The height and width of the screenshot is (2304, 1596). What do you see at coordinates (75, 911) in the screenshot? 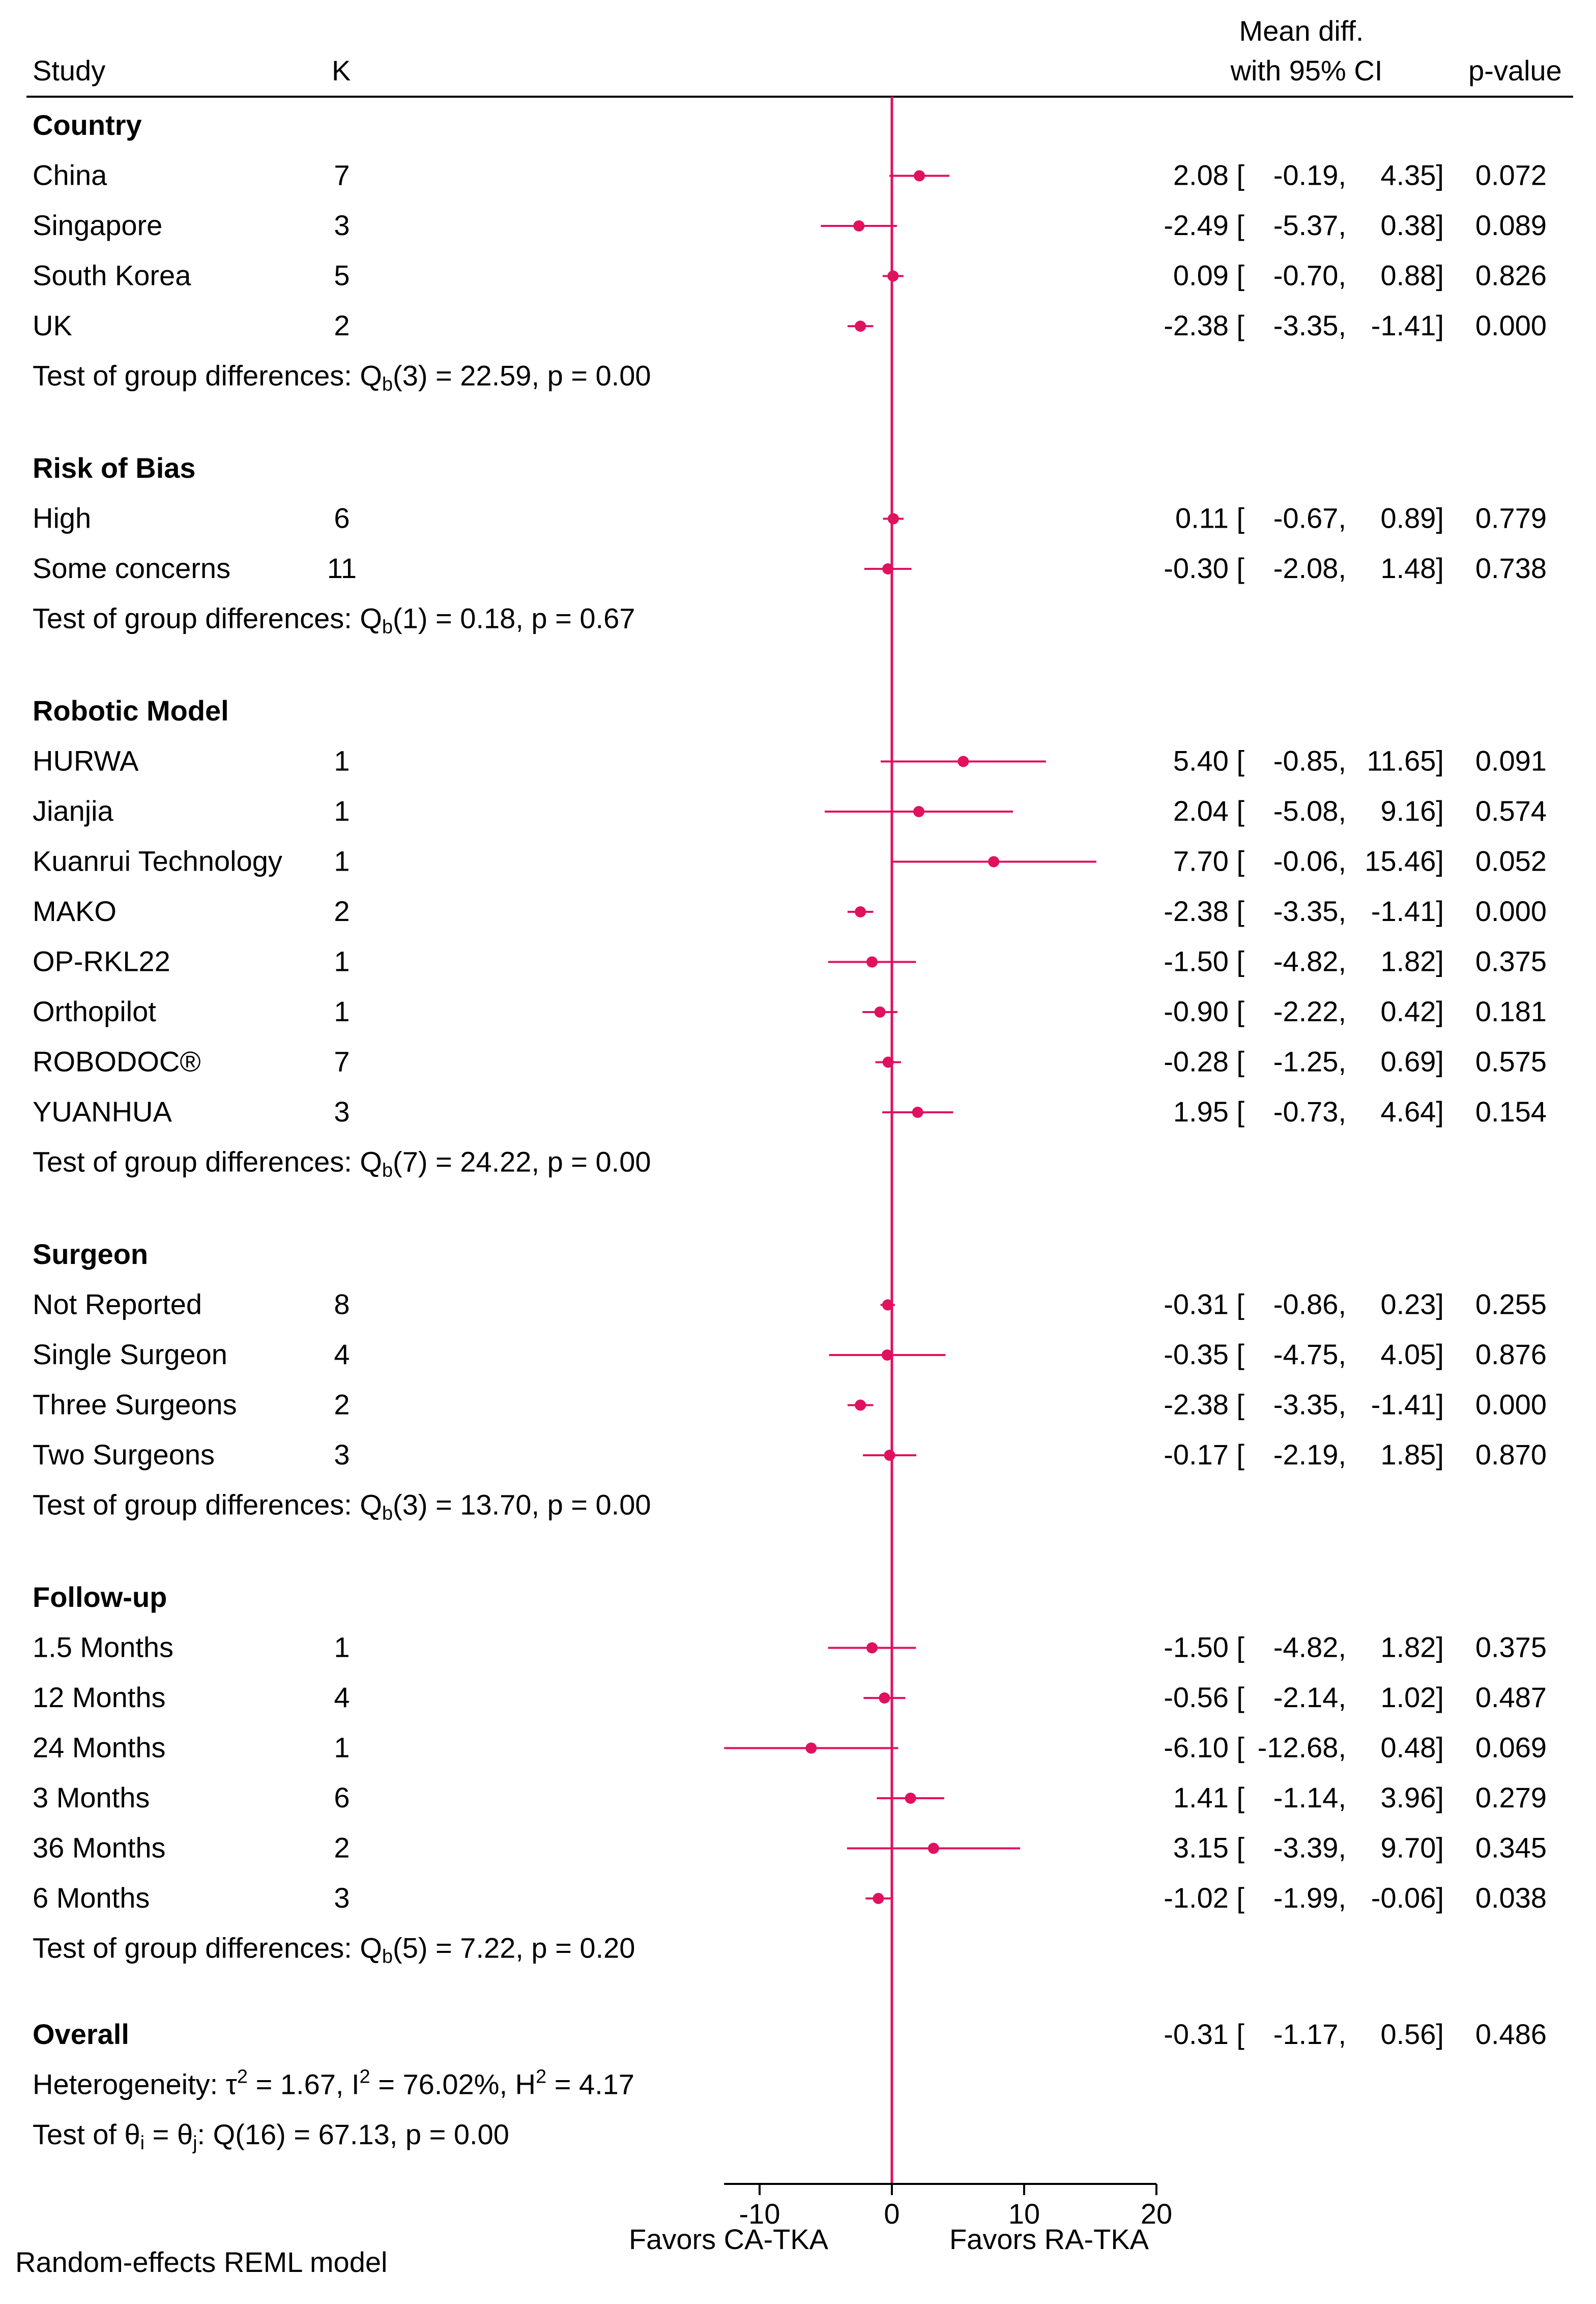
I see `row-label: MAKO` at bounding box center [75, 911].